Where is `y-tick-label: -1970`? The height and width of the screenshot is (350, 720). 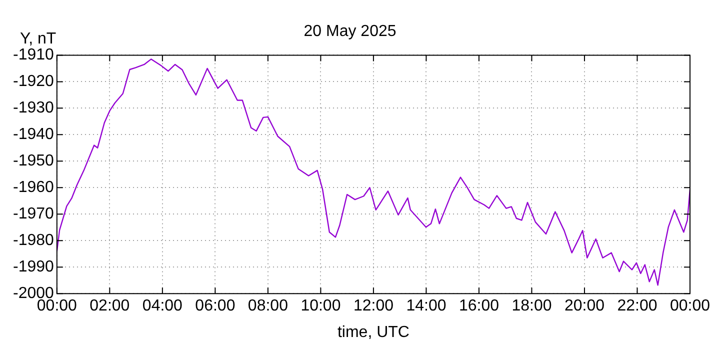
y-tick-label: -1970 is located at coordinates (33, 214).